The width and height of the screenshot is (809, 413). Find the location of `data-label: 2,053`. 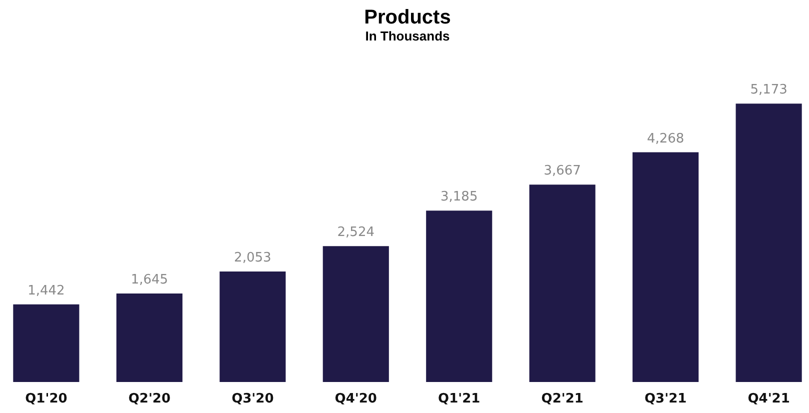

data-label: 2,053 is located at coordinates (253, 258).